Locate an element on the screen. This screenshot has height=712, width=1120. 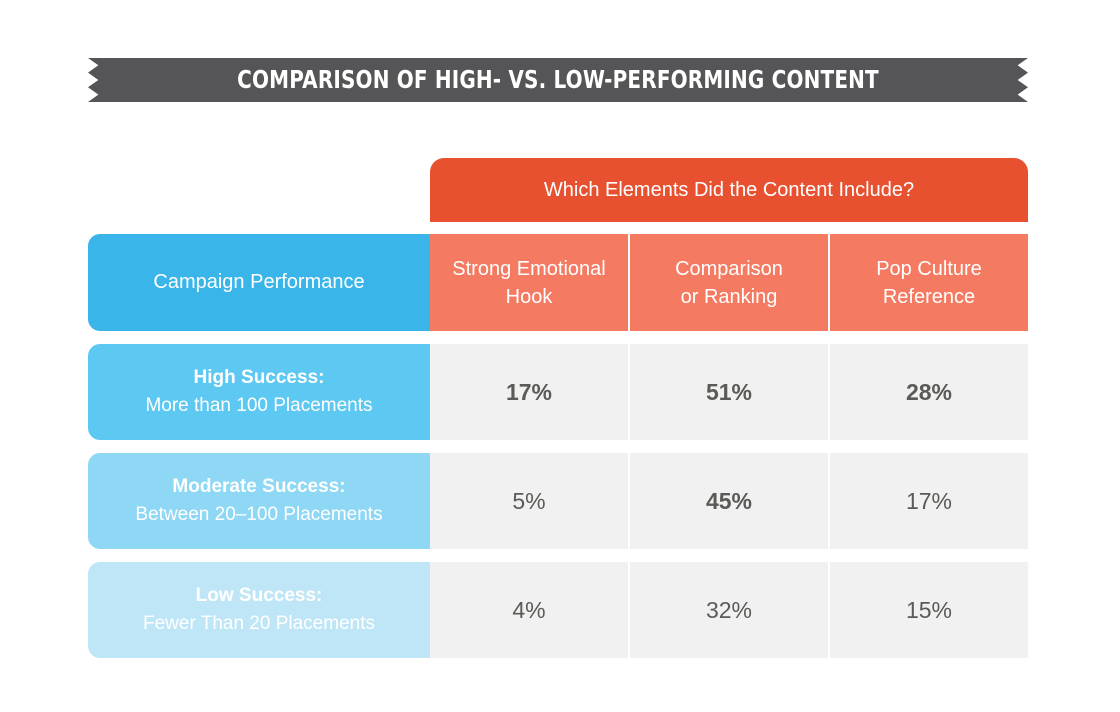
column-header-line2: or Ranking is located at coordinates (729, 296).